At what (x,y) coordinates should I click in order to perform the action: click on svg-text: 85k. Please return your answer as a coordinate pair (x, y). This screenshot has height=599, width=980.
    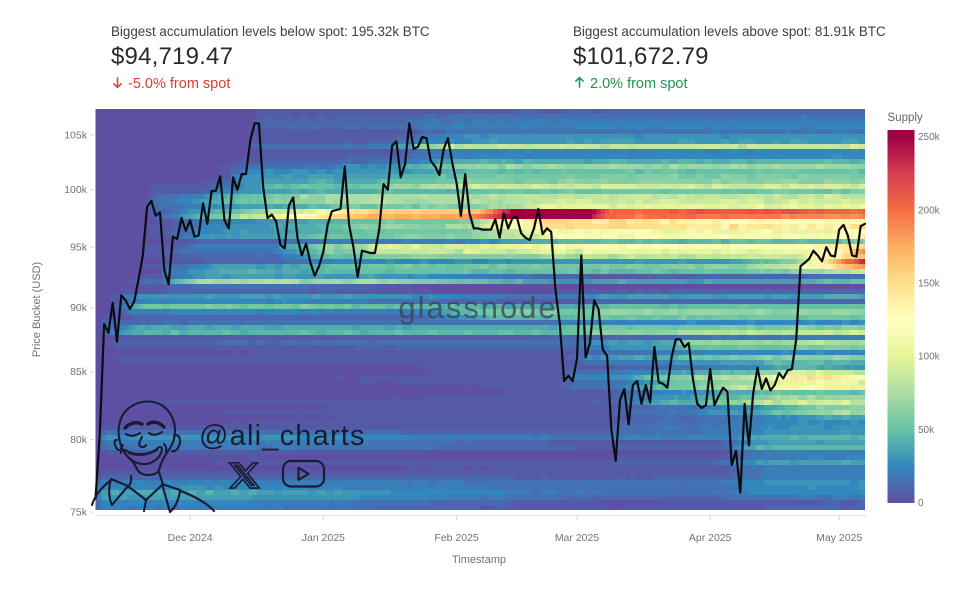
    Looking at the image, I should click on (79, 372).